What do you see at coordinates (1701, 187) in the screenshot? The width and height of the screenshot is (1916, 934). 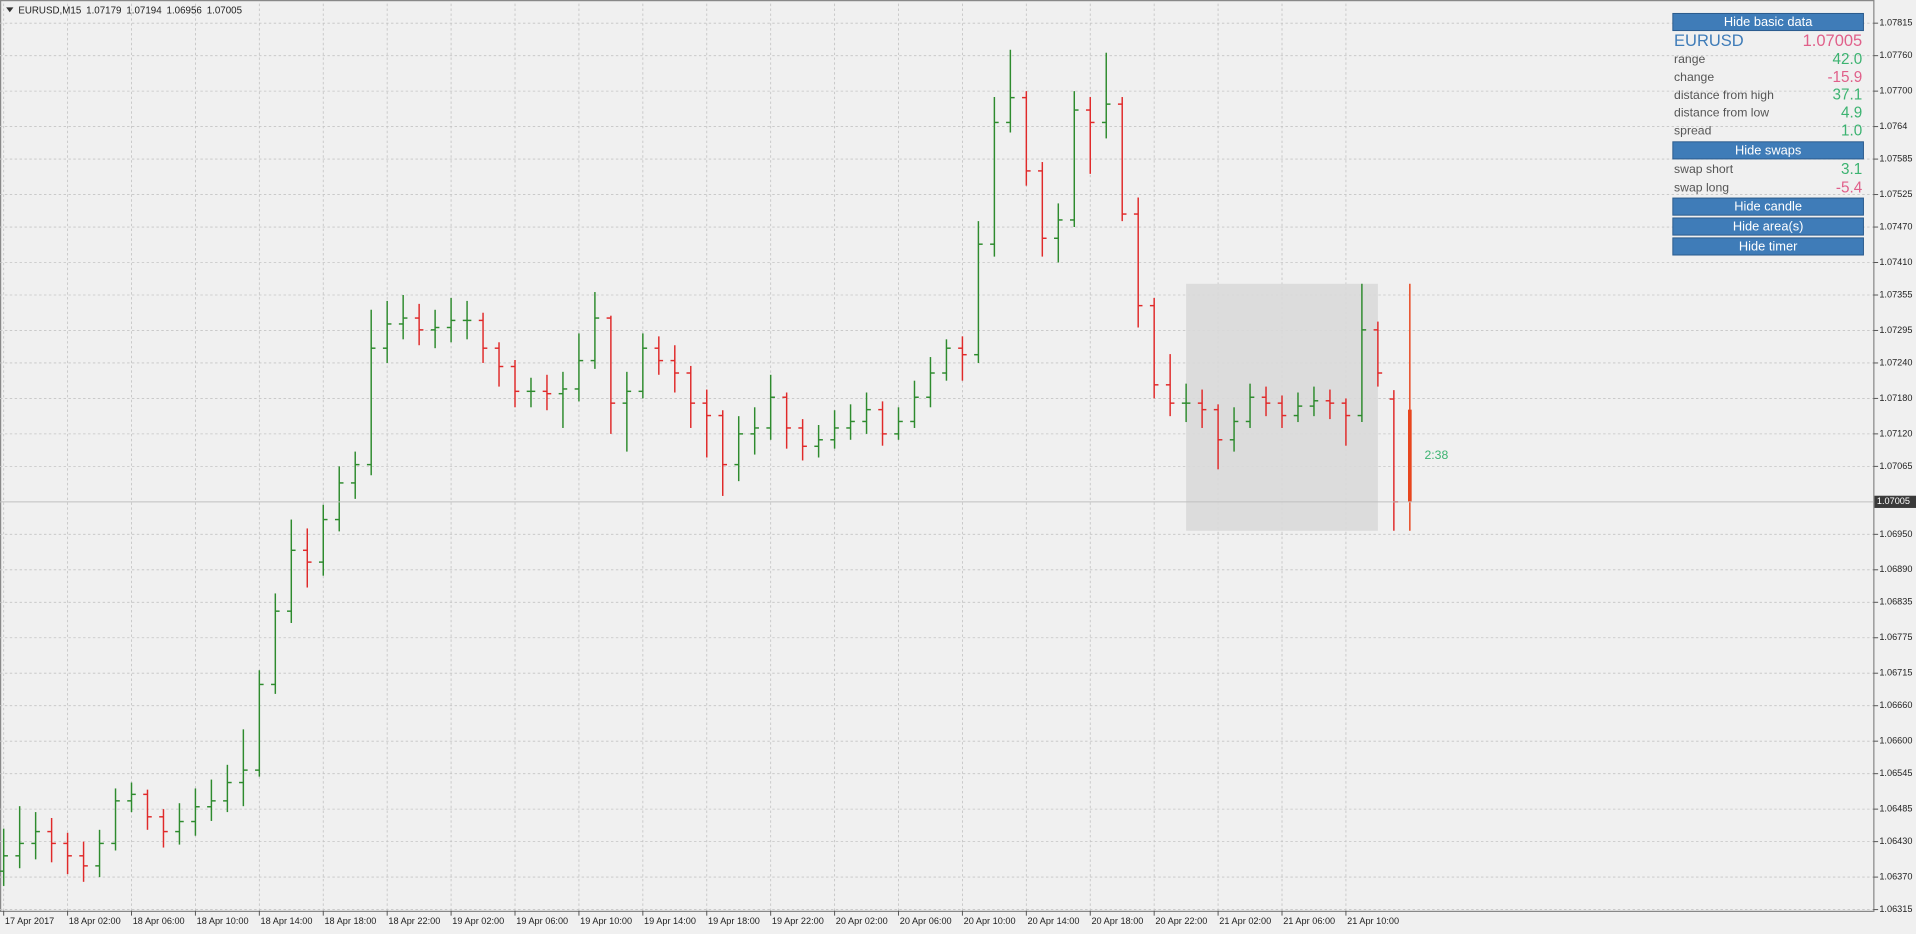 I see `info-label: swap long` at bounding box center [1701, 187].